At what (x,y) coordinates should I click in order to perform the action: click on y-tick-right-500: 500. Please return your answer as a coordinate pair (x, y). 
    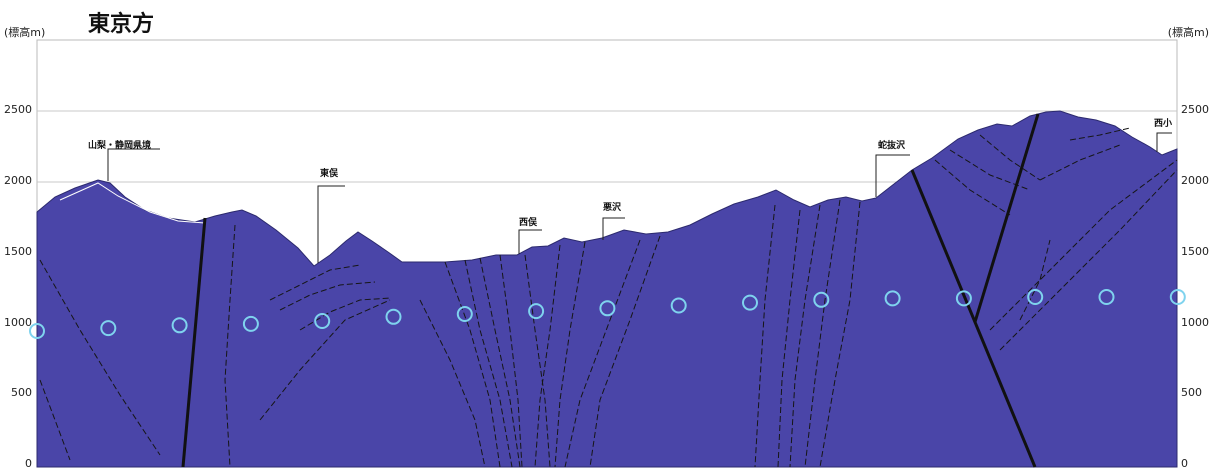
    Looking at the image, I should click on (1191, 392).